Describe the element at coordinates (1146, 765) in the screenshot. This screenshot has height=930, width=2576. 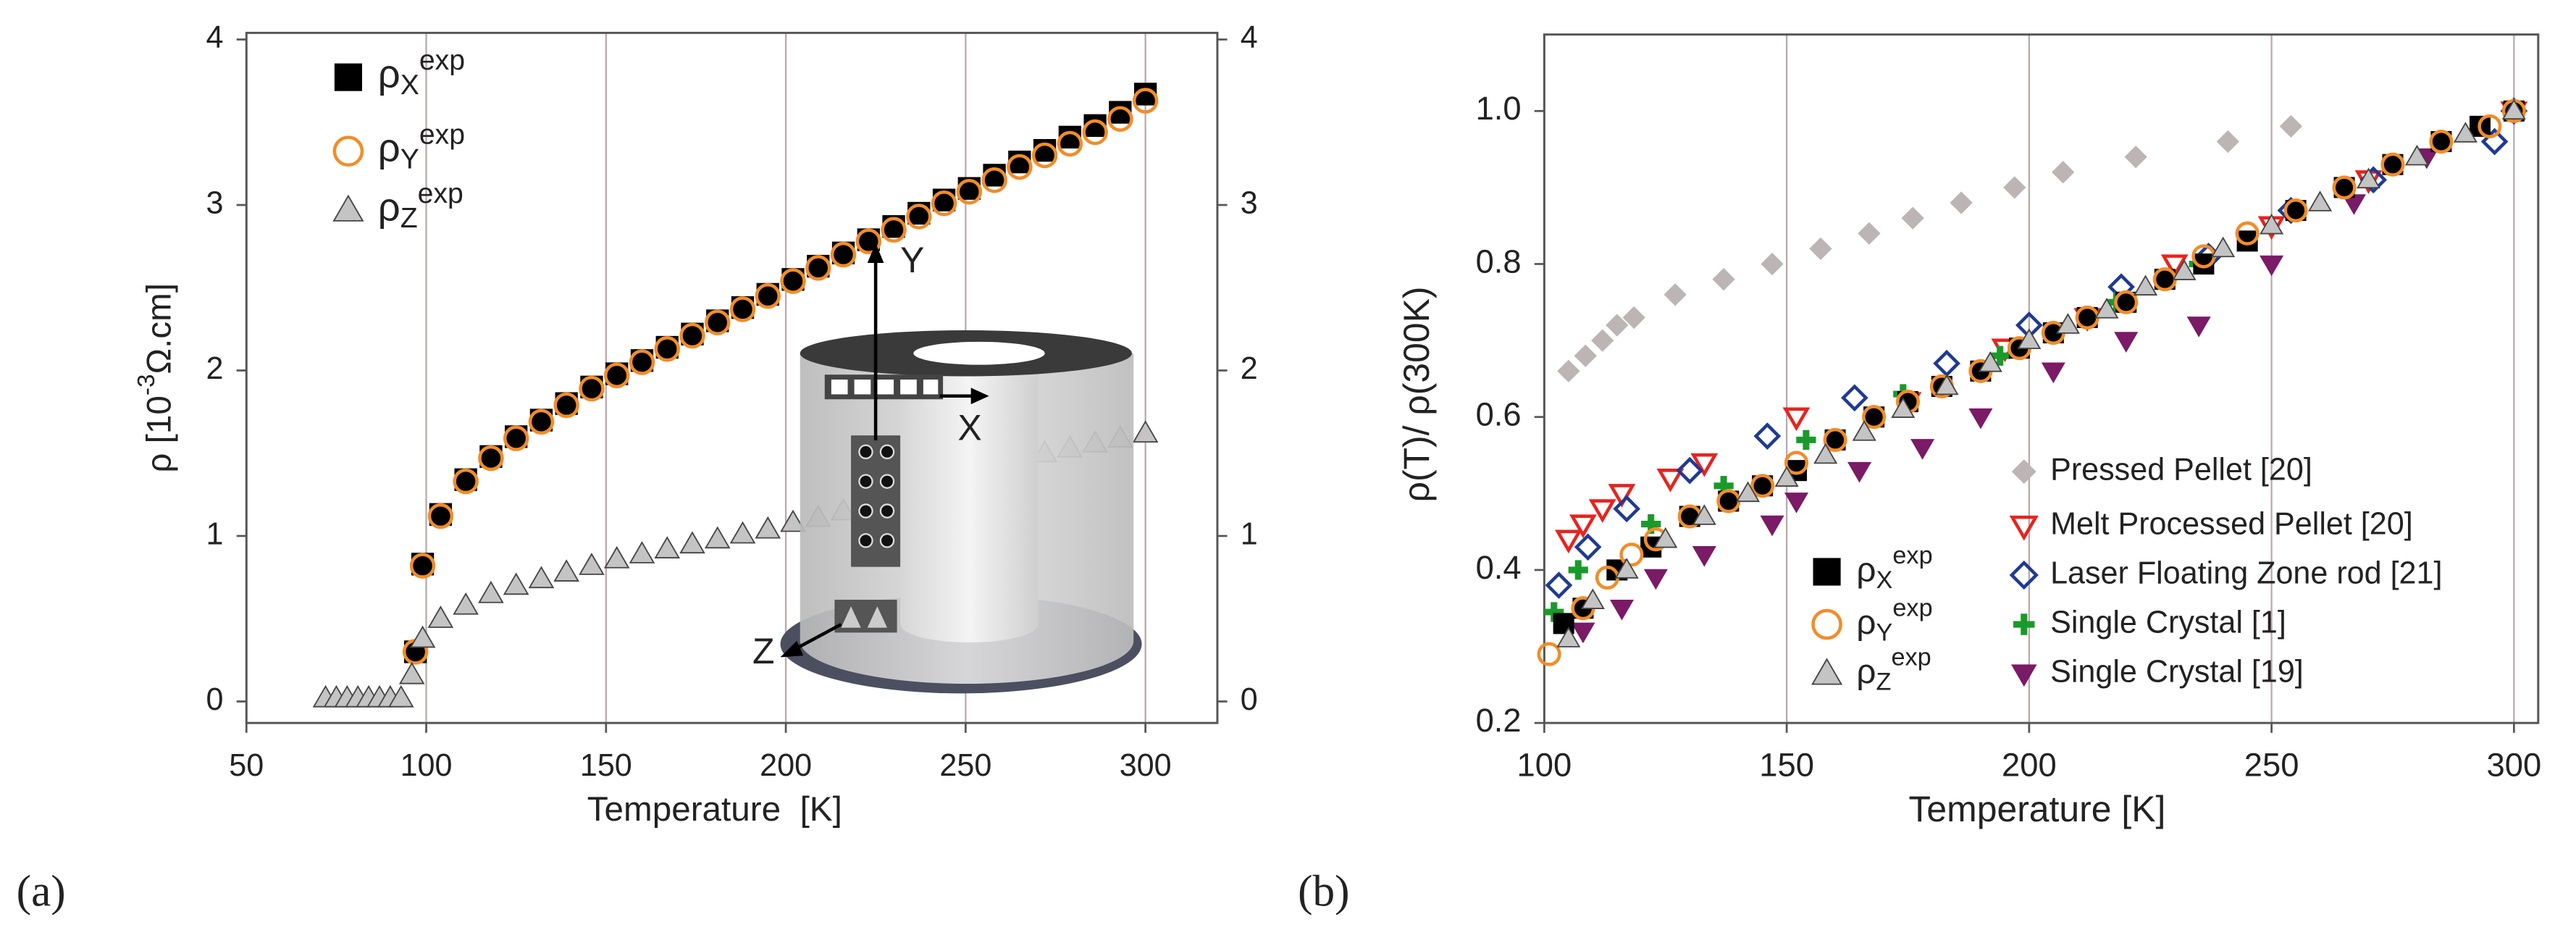
I see `x-tick-label: 300` at that location.